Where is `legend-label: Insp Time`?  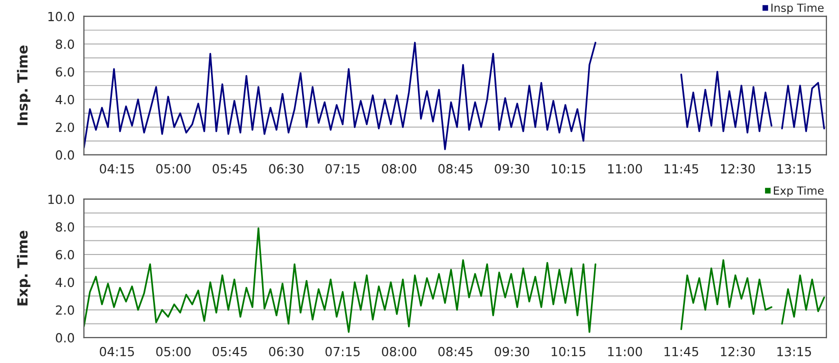
legend-label: Insp Time is located at coordinates (797, 8).